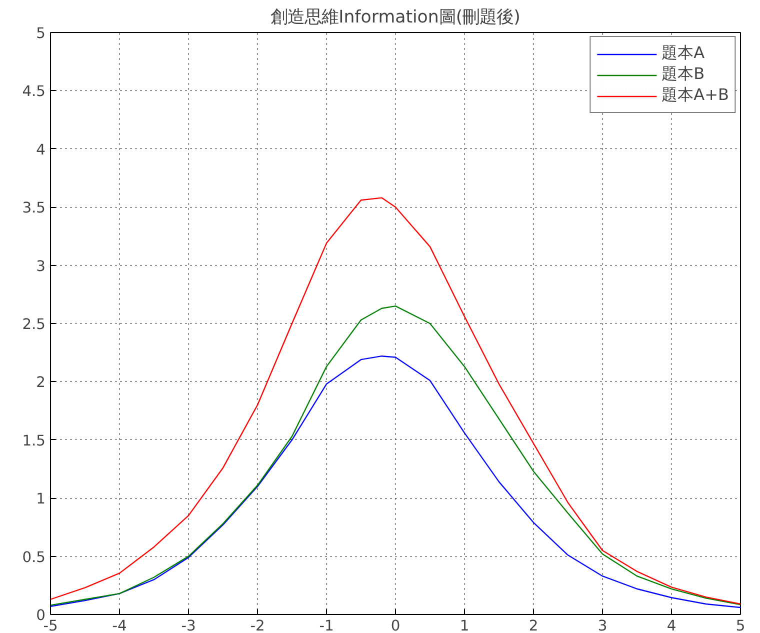 The height and width of the screenshot is (633, 760). Describe the element at coordinates (41, 499) in the screenshot. I see `y-tick-label: 1` at that location.